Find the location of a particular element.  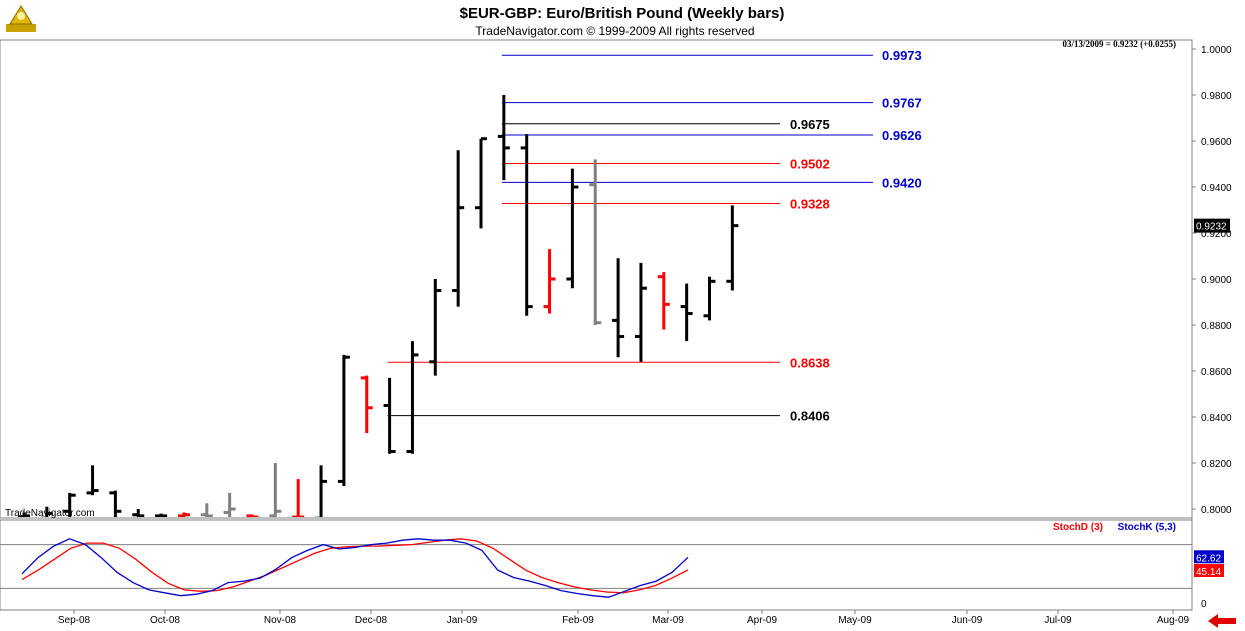

level-label: 0.9420 is located at coordinates (902, 182).